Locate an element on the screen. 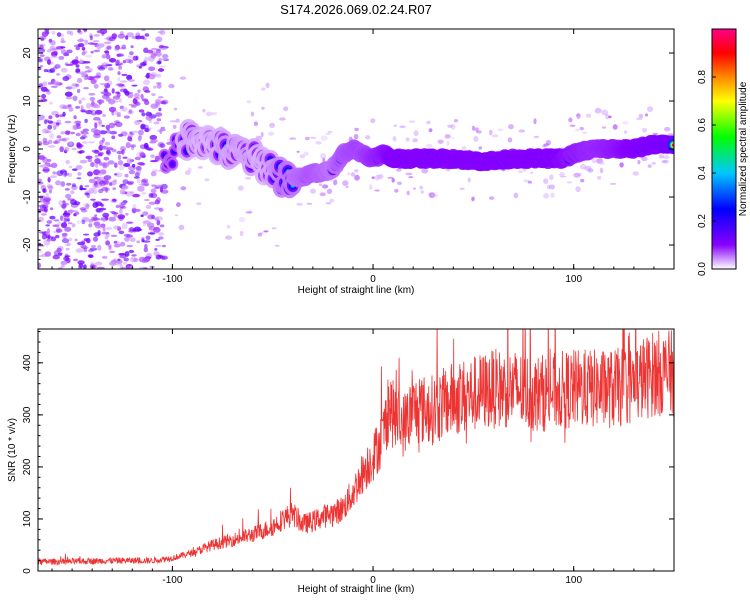 Image resolution: width=750 pixels, height=600 pixels. y-tick-label: 400 is located at coordinates (27, 362).